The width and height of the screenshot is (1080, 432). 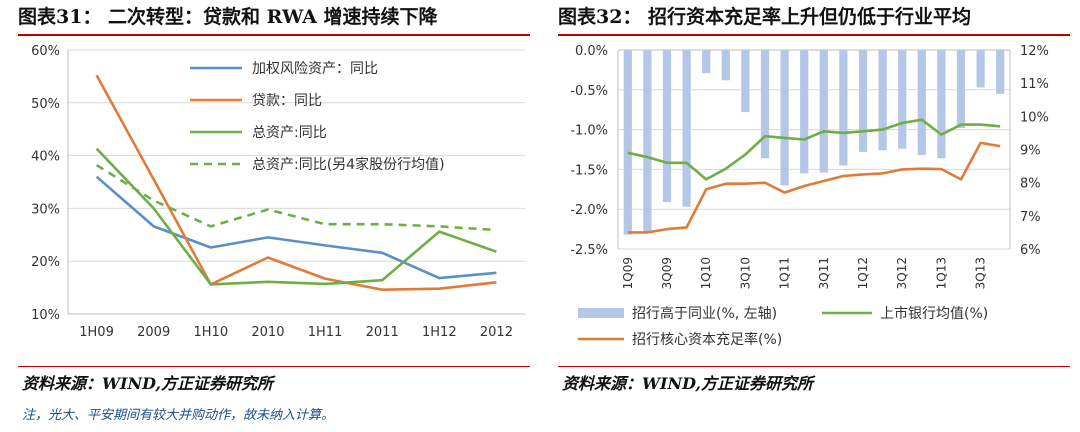 What do you see at coordinates (228, 17) in the screenshot?
I see `left-chart-title: 图表31： 二次转型：贷款和 RWA 增速持续下降` at bounding box center [228, 17].